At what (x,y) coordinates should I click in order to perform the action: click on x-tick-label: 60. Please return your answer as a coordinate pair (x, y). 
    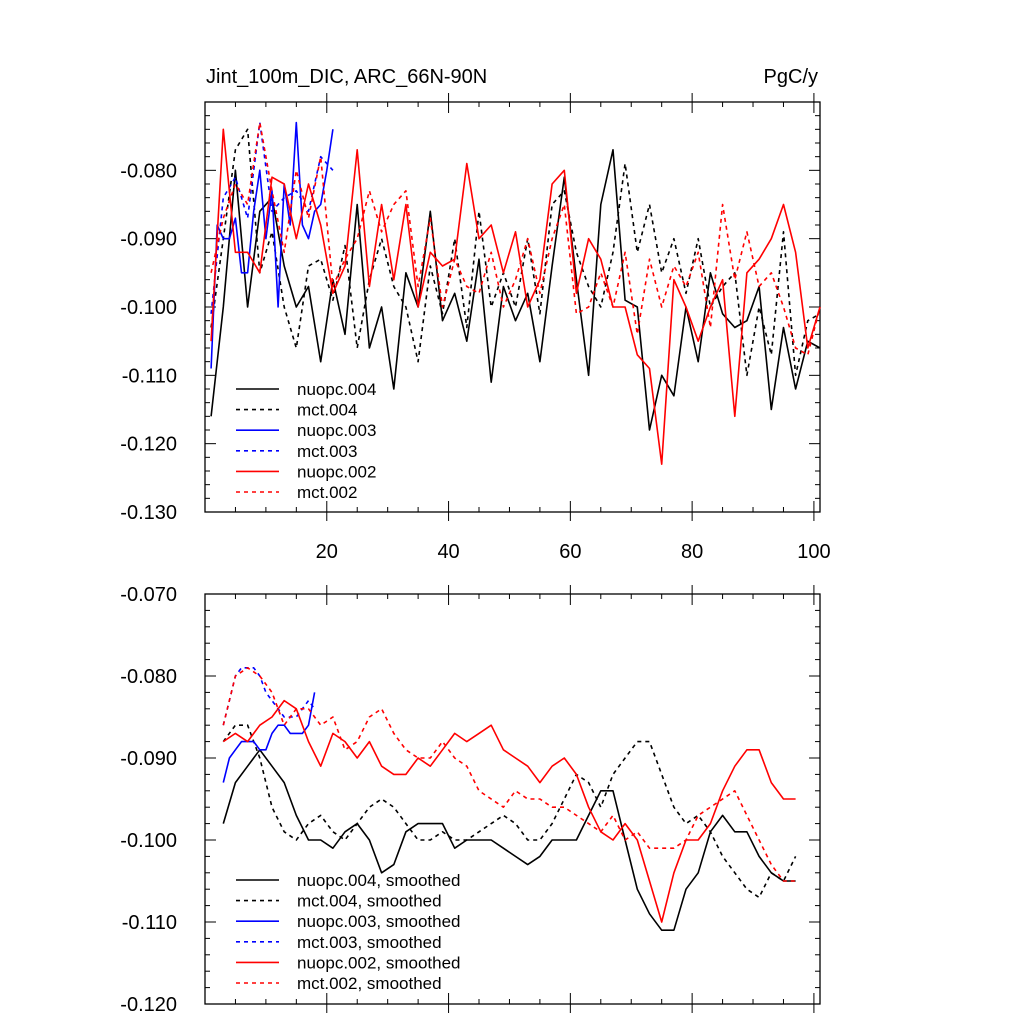
    Looking at the image, I should click on (570, 552).